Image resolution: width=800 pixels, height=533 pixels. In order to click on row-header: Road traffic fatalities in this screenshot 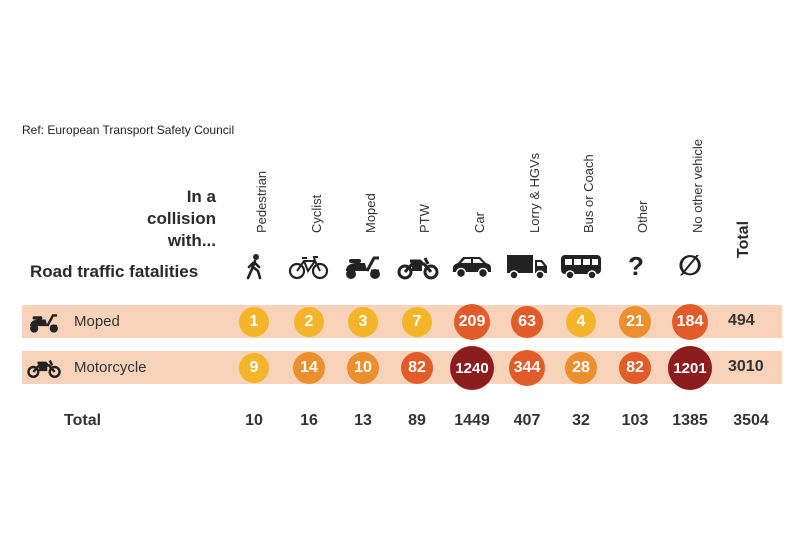, I will do `click(114, 271)`.